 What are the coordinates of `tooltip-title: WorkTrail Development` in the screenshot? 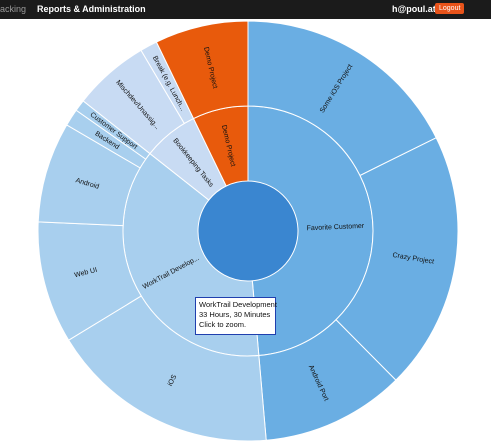 It's located at (238, 304).